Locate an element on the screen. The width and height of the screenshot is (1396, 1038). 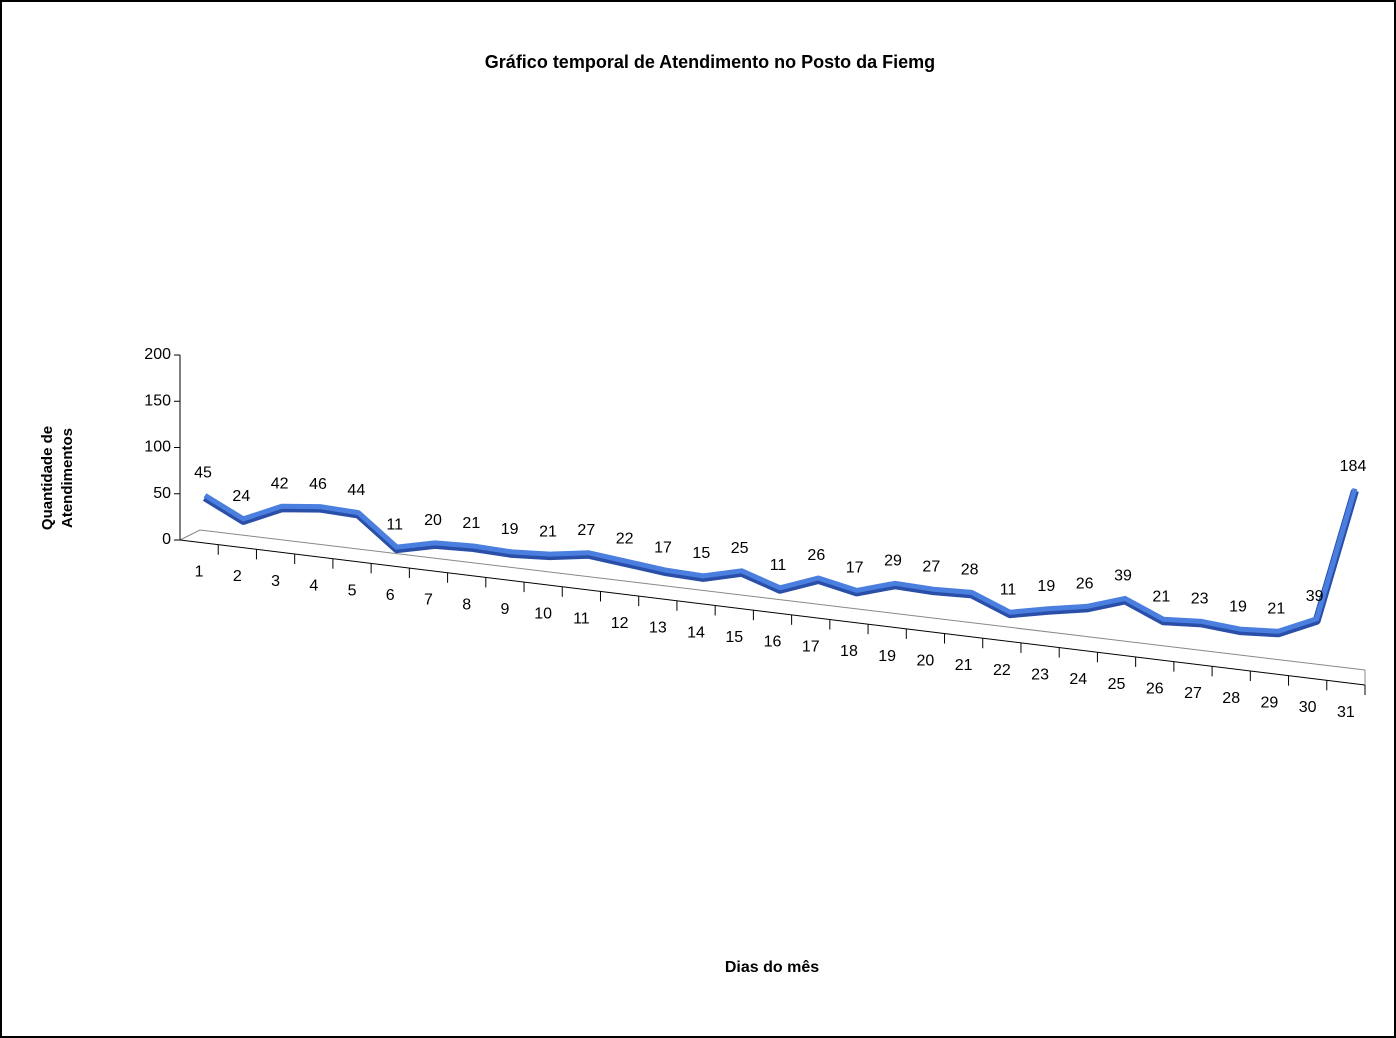
x-tick-label: 12 is located at coordinates (620, 623).